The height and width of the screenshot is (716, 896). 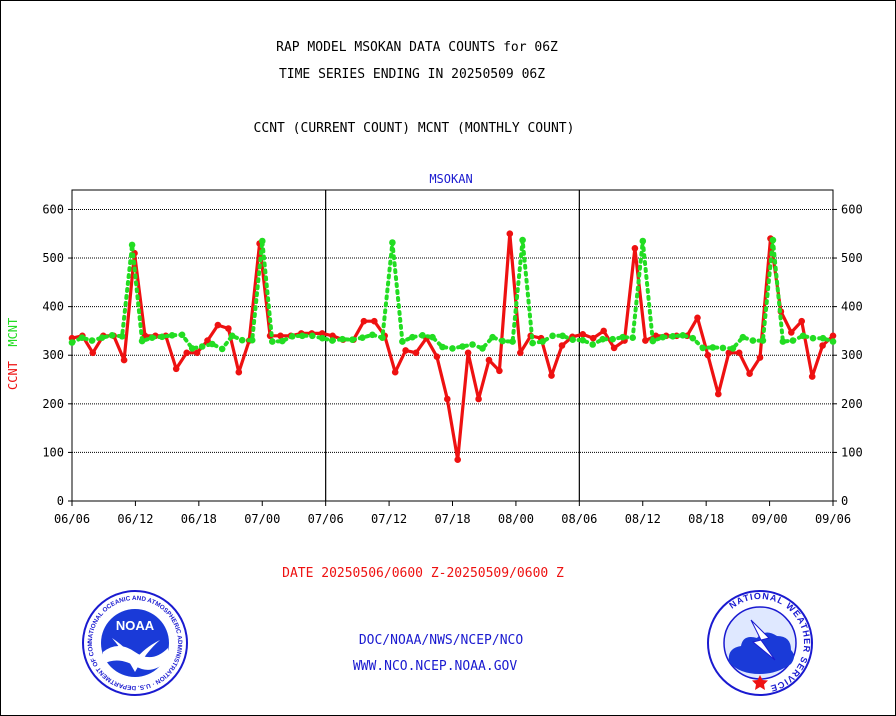 What do you see at coordinates (435, 666) in the screenshot?
I see `url-line: WWW.NCO.NCEP.NOAA.GOV` at bounding box center [435, 666].